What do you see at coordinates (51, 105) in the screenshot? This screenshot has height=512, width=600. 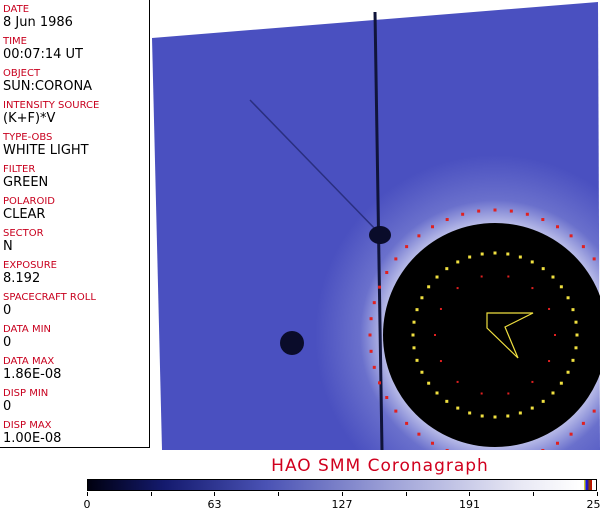 I see `field-label: INTENSITY SOURCE` at bounding box center [51, 105].